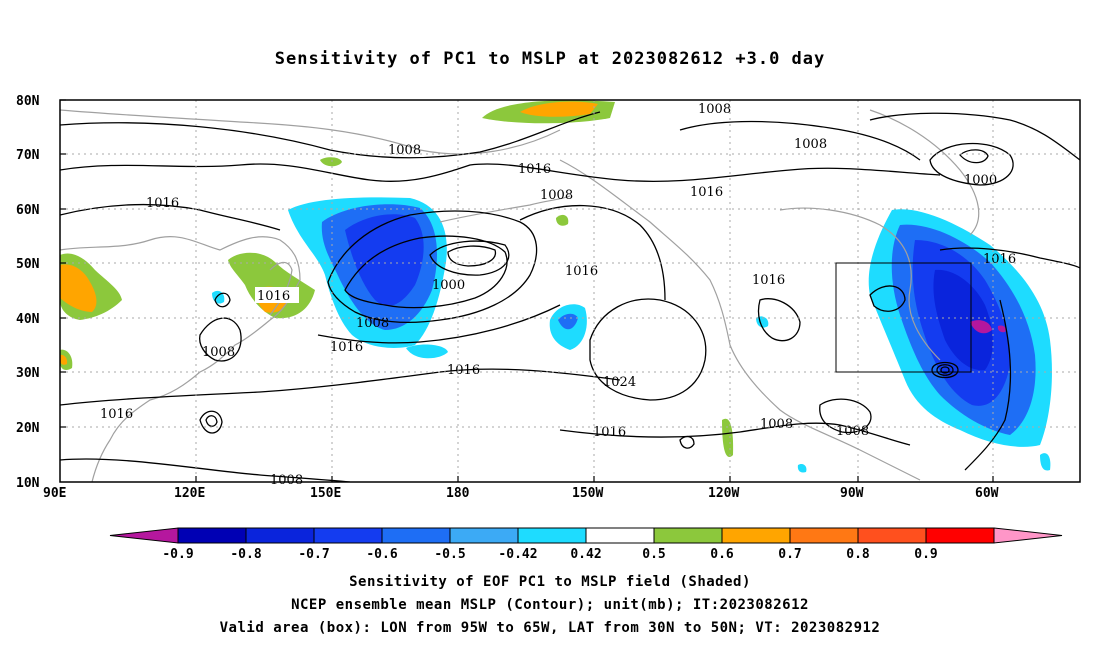 This screenshot has height=650, width=1100. I want to click on shade-blue, so click(568, 321).